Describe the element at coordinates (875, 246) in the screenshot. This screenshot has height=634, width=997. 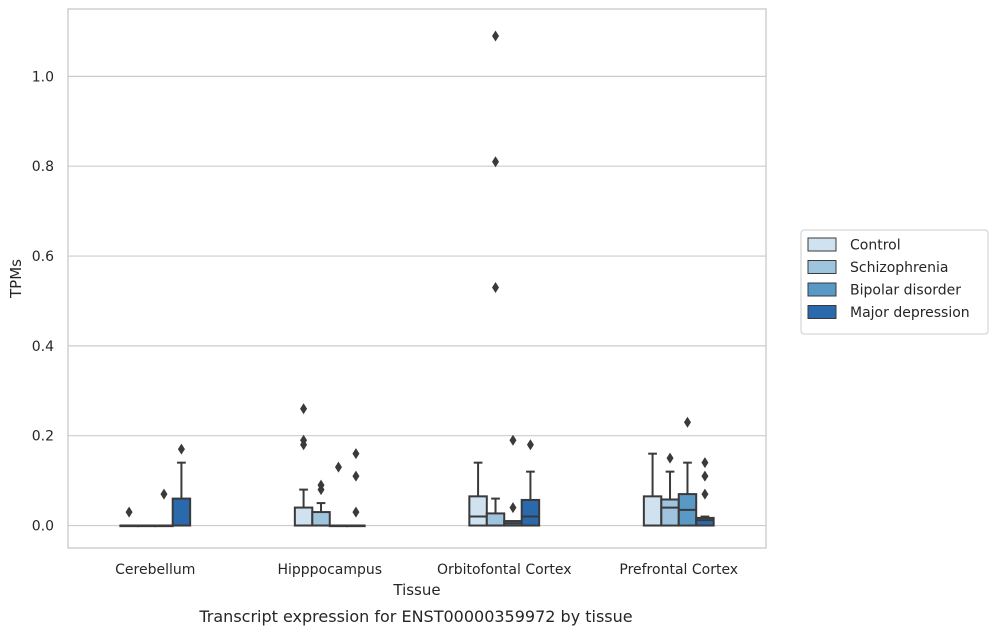
I see `legend-label: Control` at that location.